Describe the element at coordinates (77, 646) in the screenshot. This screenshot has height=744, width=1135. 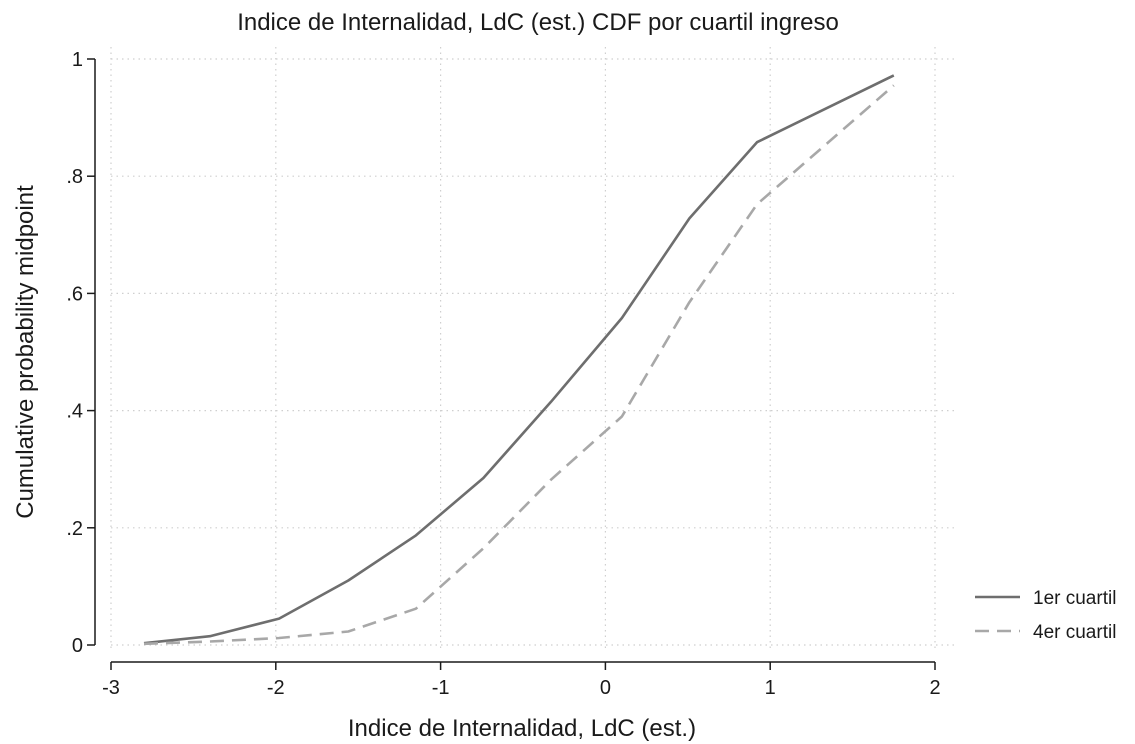
I see `y-tick-label: 0` at that location.